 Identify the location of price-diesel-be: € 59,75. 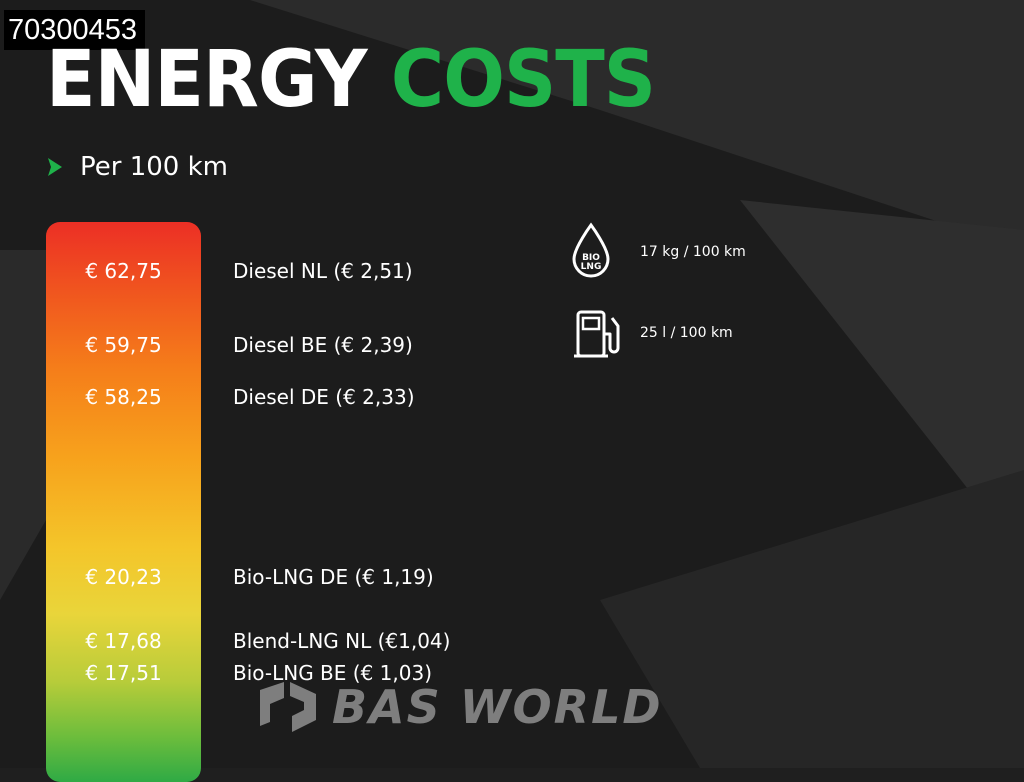
(123, 345).